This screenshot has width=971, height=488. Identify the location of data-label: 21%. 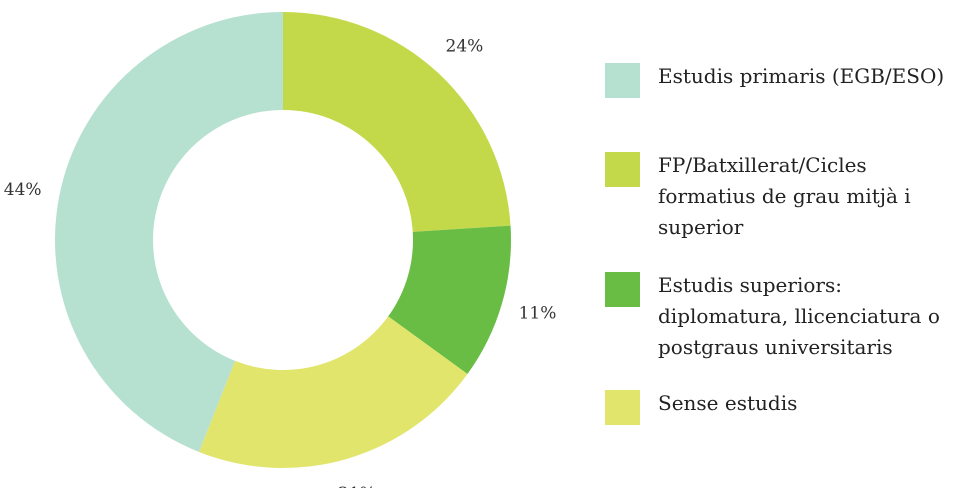
(357, 486).